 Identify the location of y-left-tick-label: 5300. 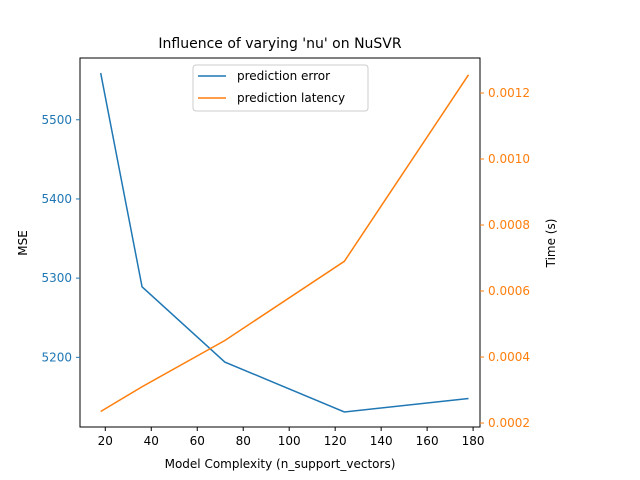
(56, 278).